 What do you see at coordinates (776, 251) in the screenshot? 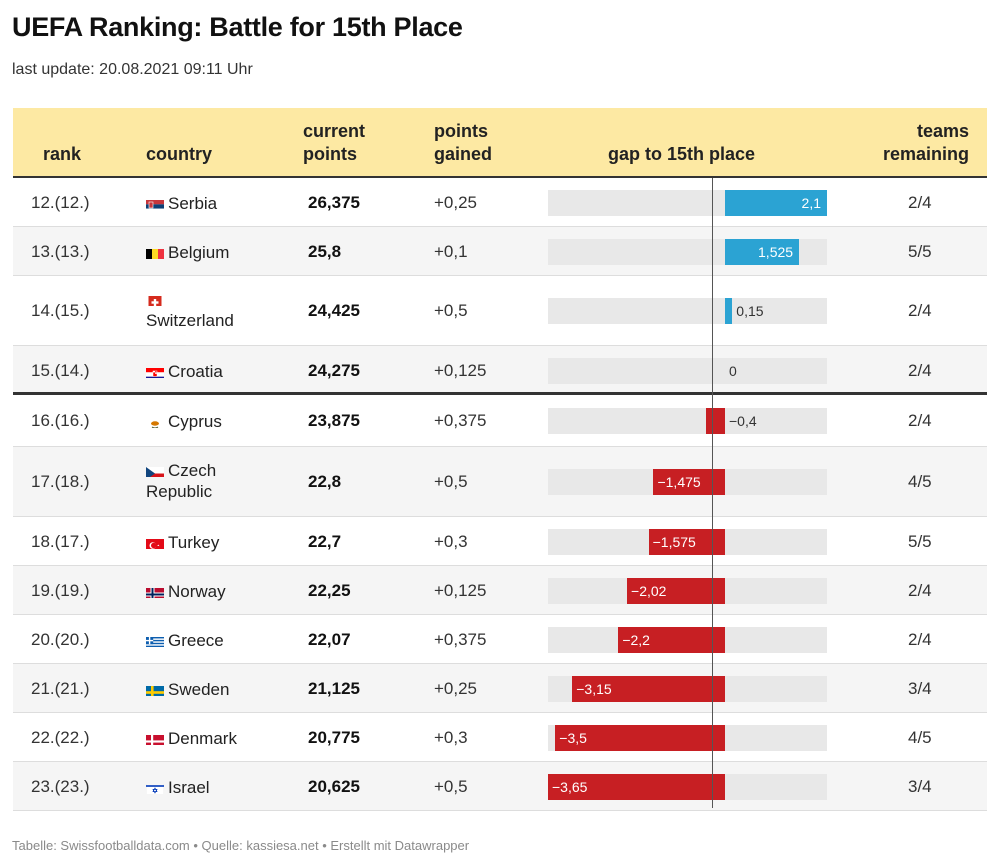
I see `gap-value-label: 1,525` at bounding box center [776, 251].